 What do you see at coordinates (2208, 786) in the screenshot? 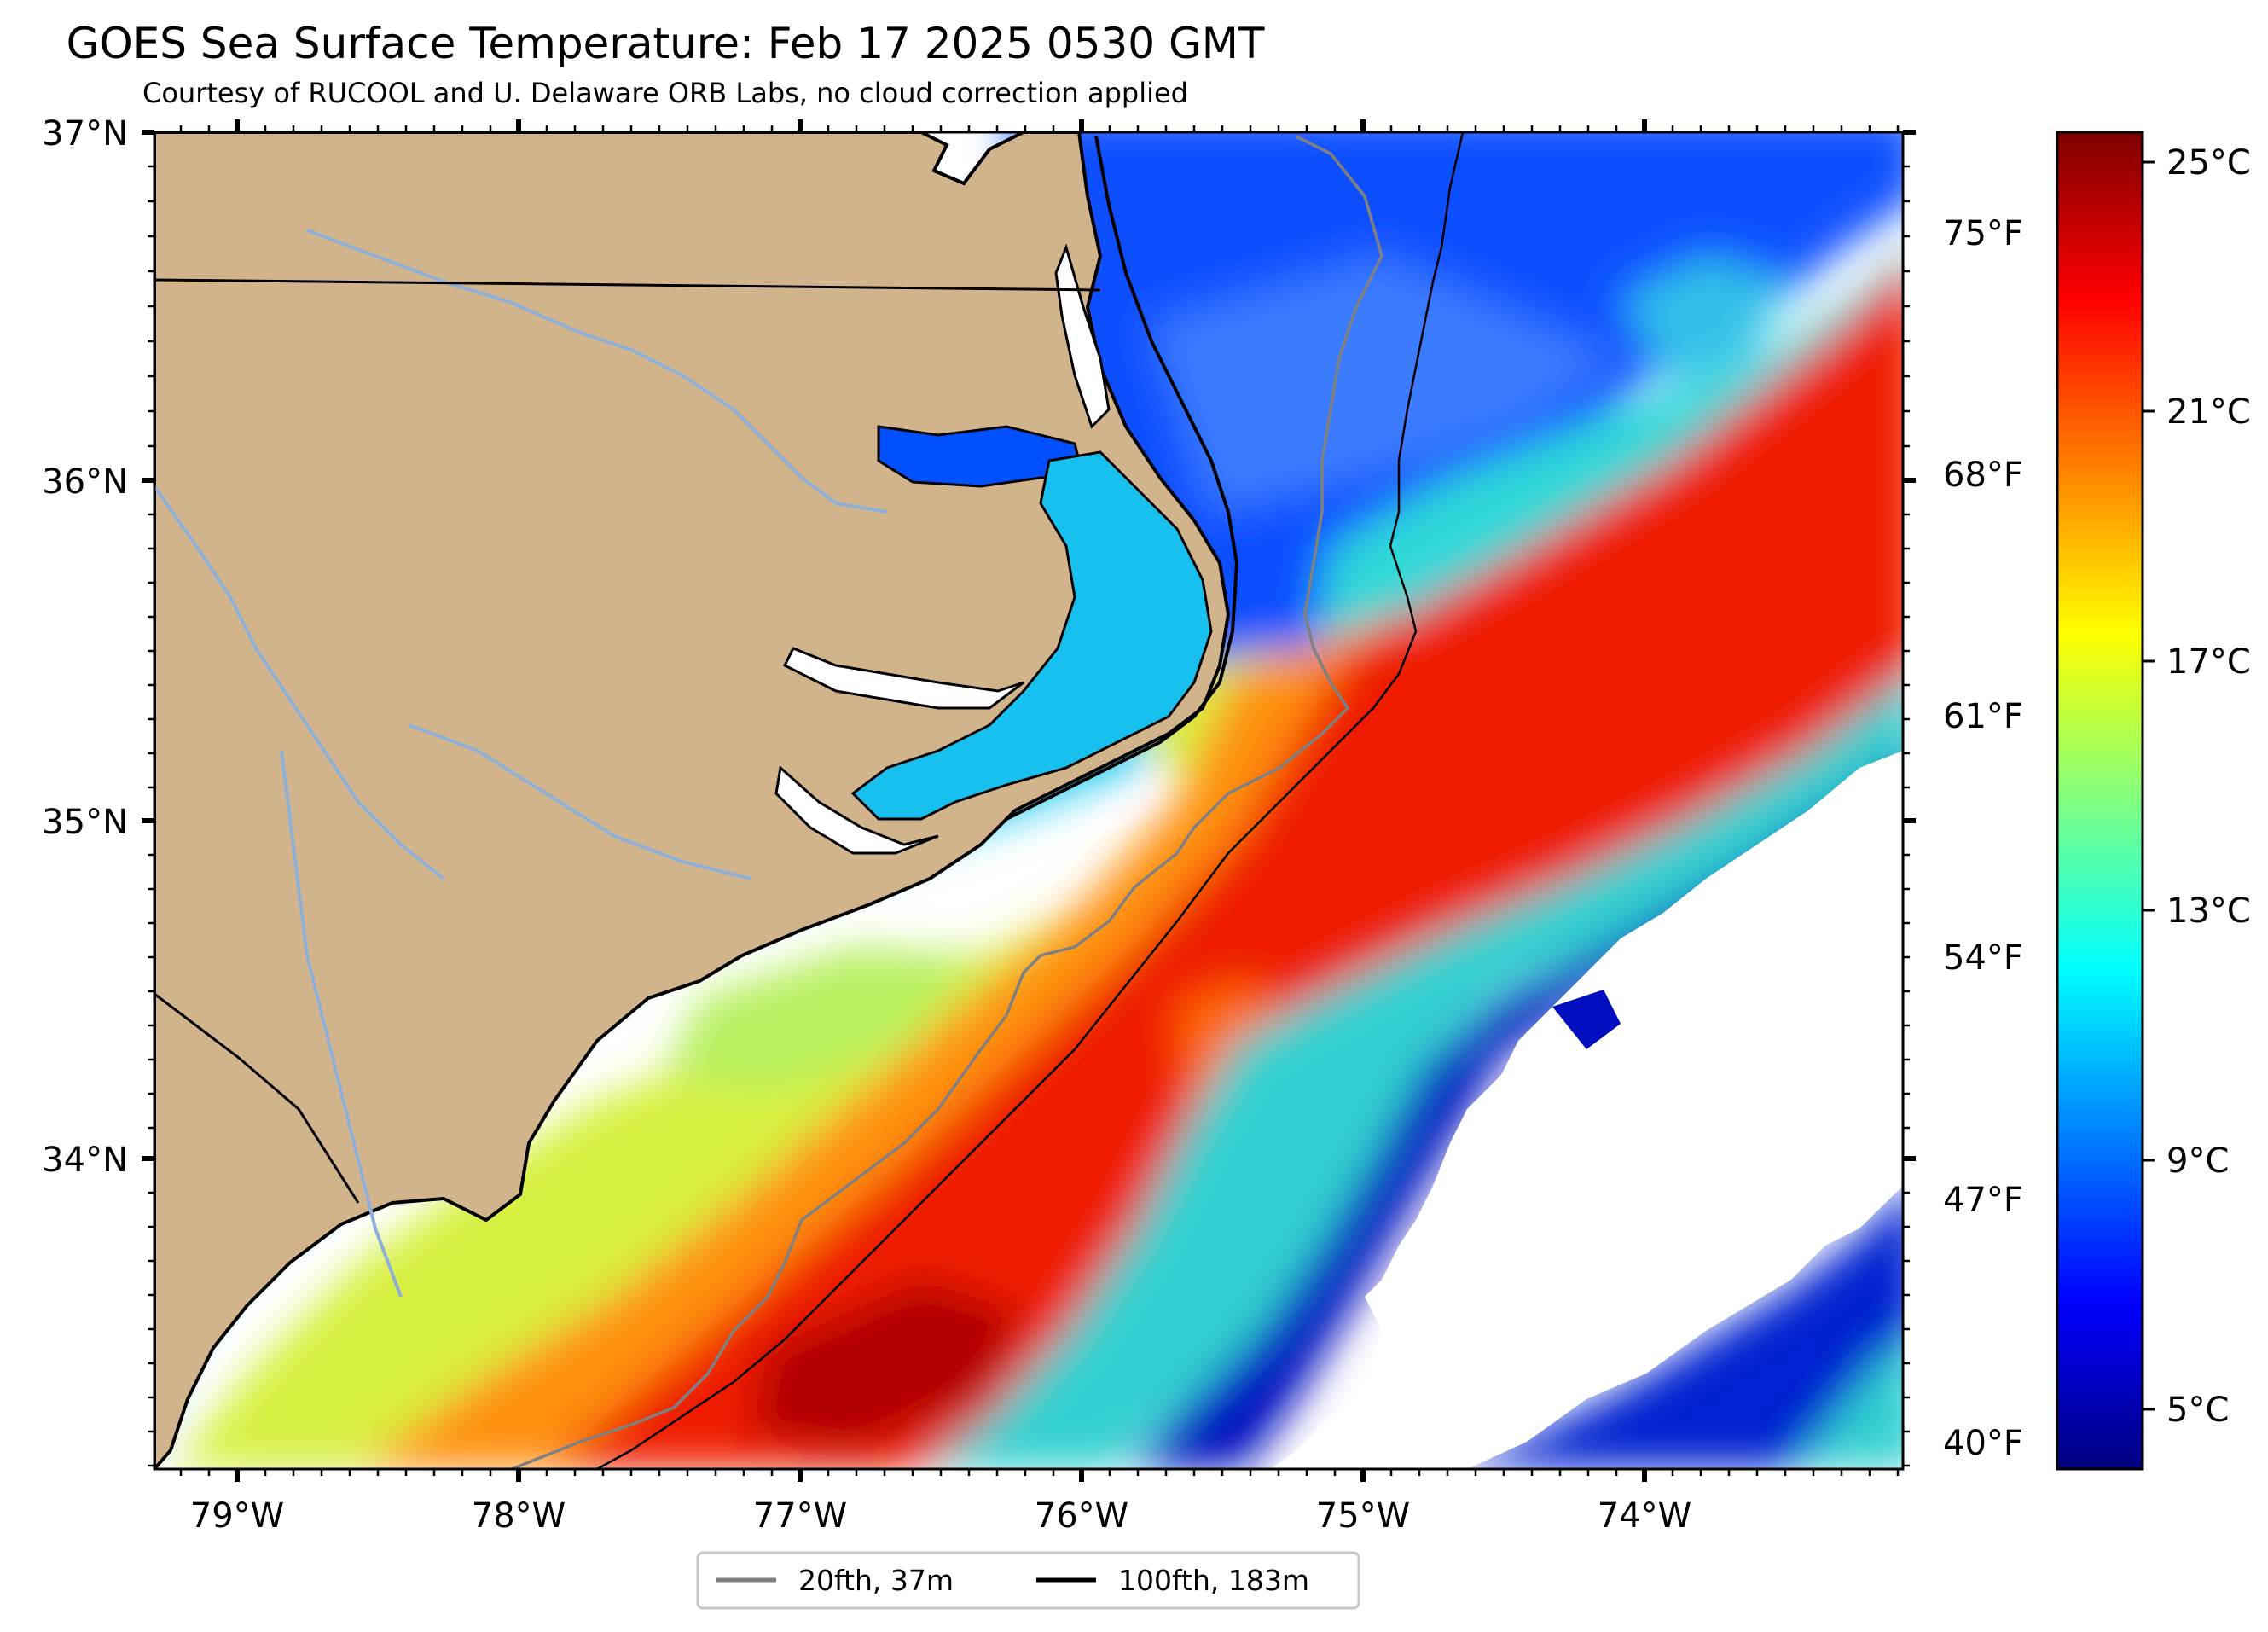
I see `colorbar-labels: 25°C 21°C 17°C 13°C 9°C 5°C` at bounding box center [2208, 786].